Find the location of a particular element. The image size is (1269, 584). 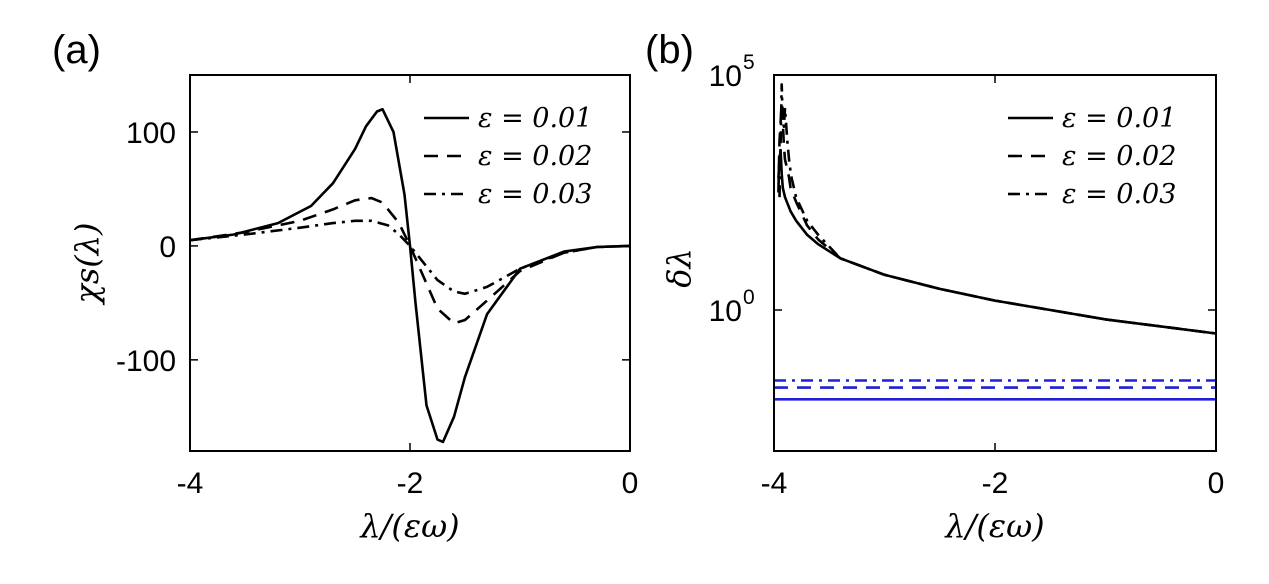

panel-a-y-axis-label: χs(λ) is located at coordinates (87, 263).